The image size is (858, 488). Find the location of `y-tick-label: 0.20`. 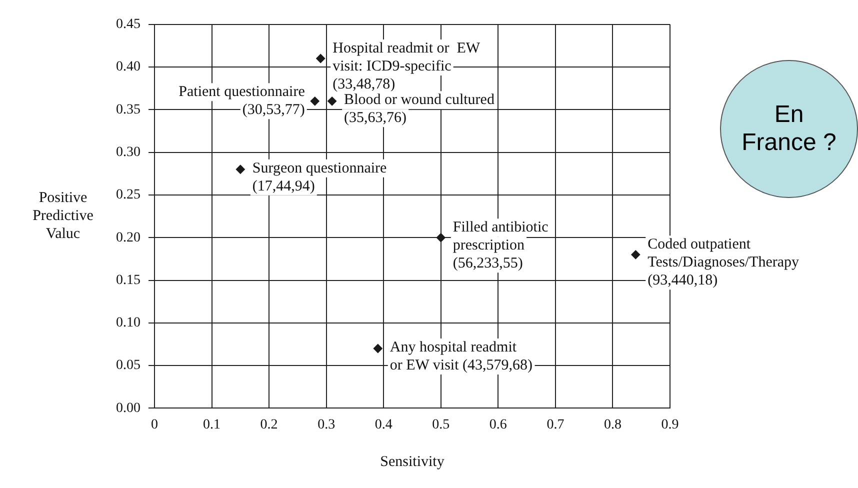

y-tick-label: 0.20 is located at coordinates (128, 238).